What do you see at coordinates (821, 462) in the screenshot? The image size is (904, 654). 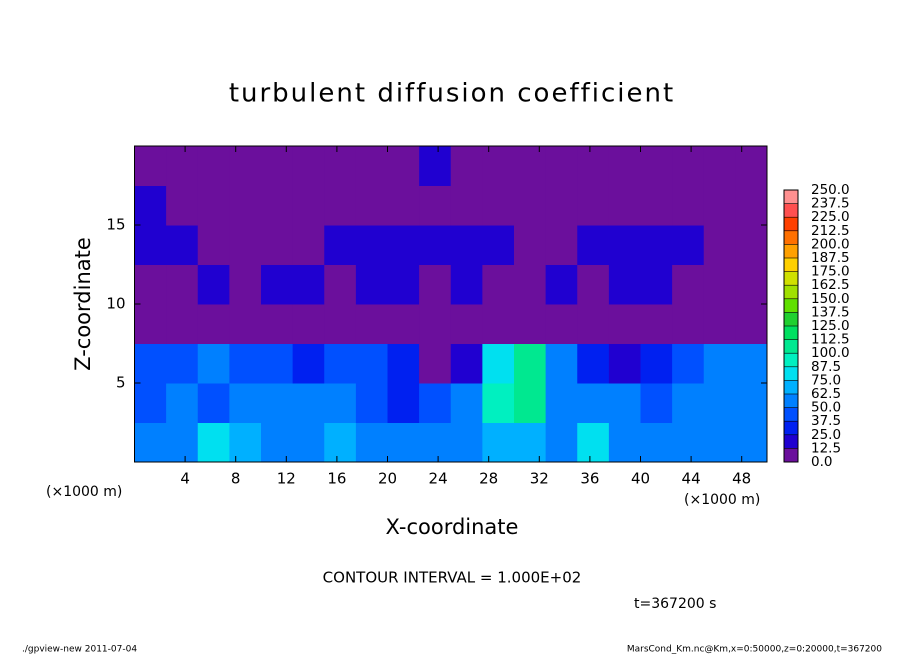 I see `colorbar-label: 0.0` at bounding box center [821, 462].